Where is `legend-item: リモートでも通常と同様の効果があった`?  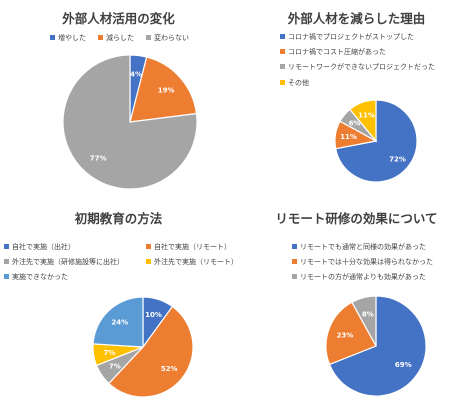
legend-item: リモートでも通常と同様の効果があった is located at coordinates (359, 247).